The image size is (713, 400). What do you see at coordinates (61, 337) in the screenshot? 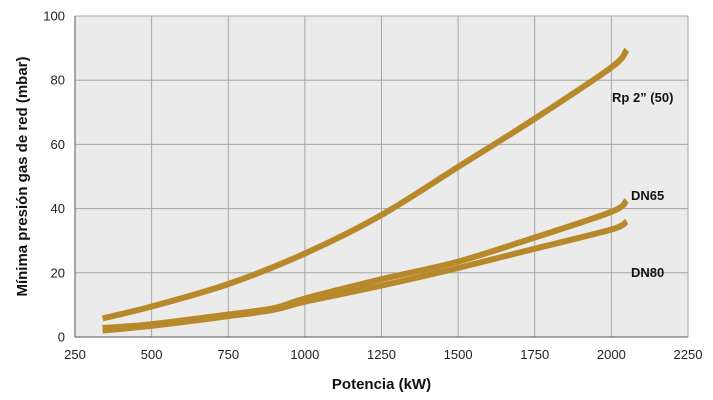
I see `y-tick-label-0: 0` at bounding box center [61, 337].